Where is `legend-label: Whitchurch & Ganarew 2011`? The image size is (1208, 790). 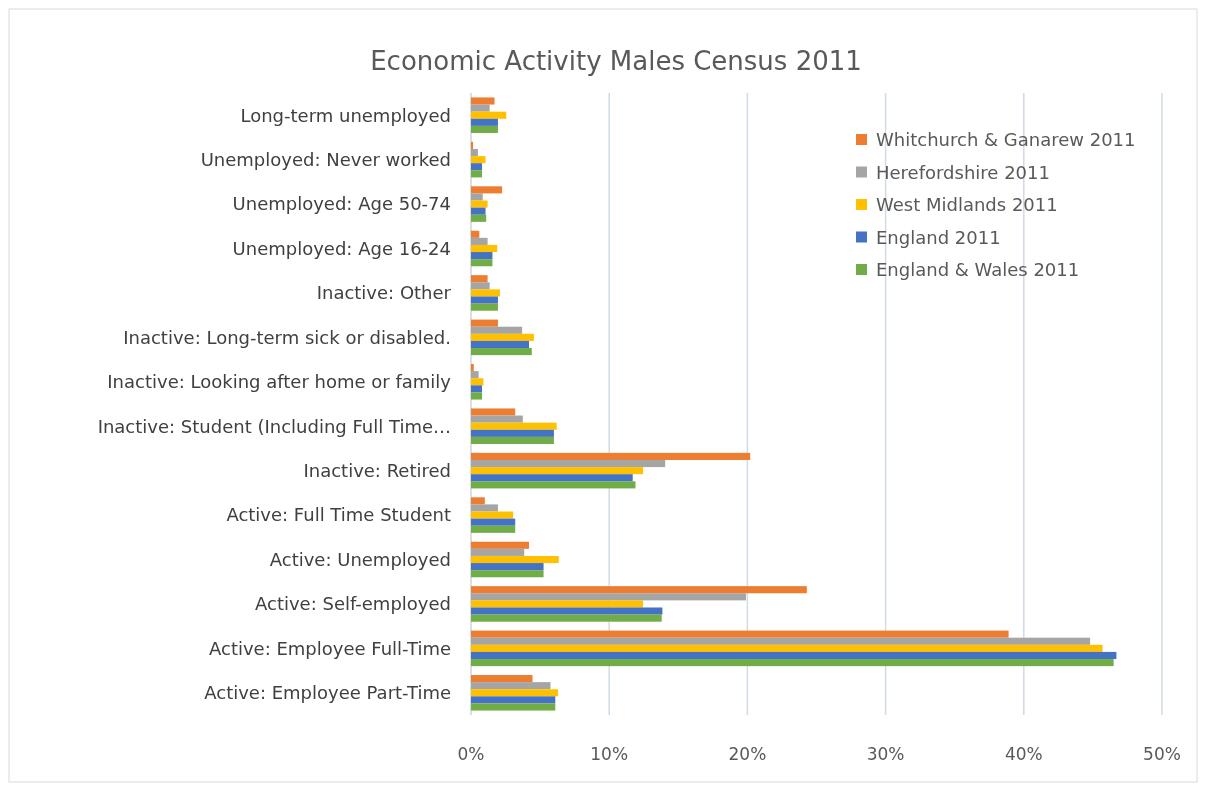 legend-label: Whitchurch & Ganarew 2011 is located at coordinates (1006, 140).